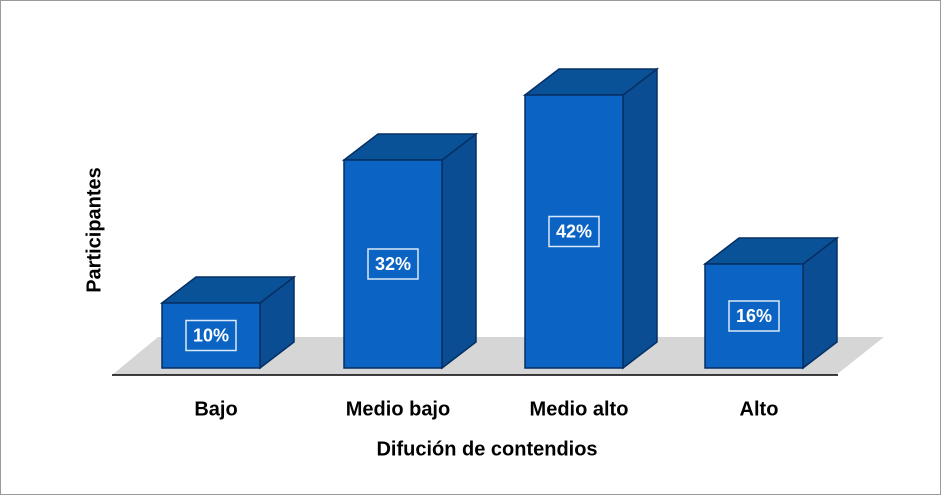 This screenshot has width=941, height=495. I want to click on value-label: 32%, so click(393, 264).